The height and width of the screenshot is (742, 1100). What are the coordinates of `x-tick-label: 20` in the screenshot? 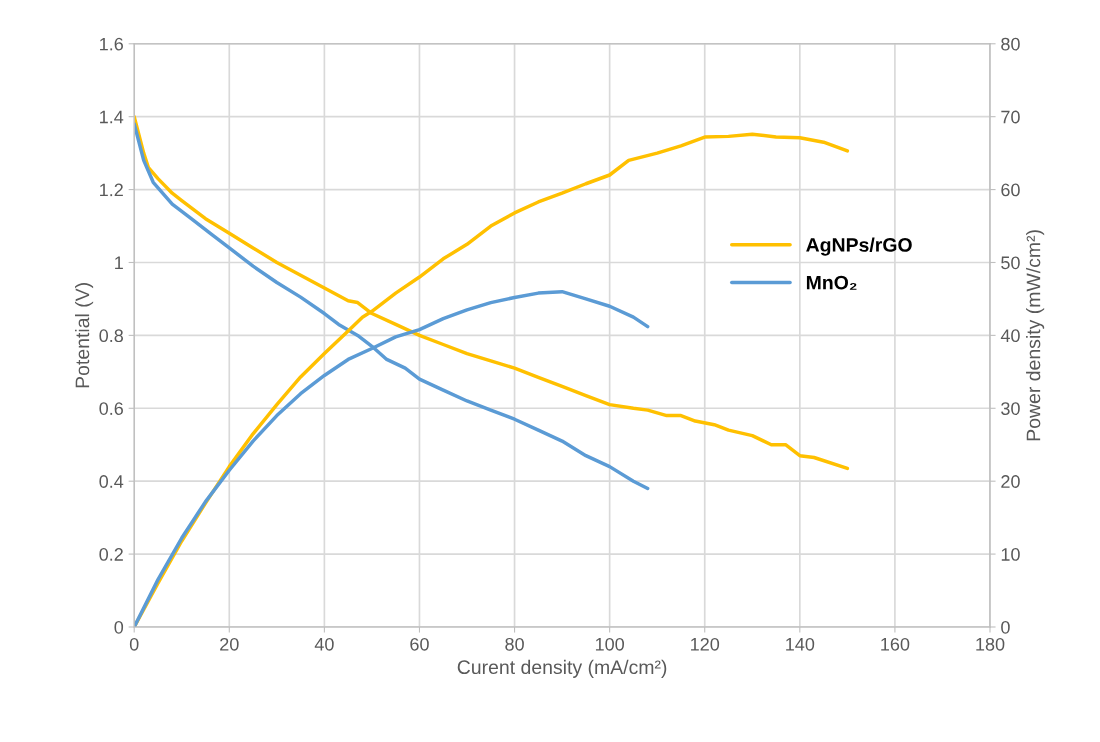 It's located at (229, 644).